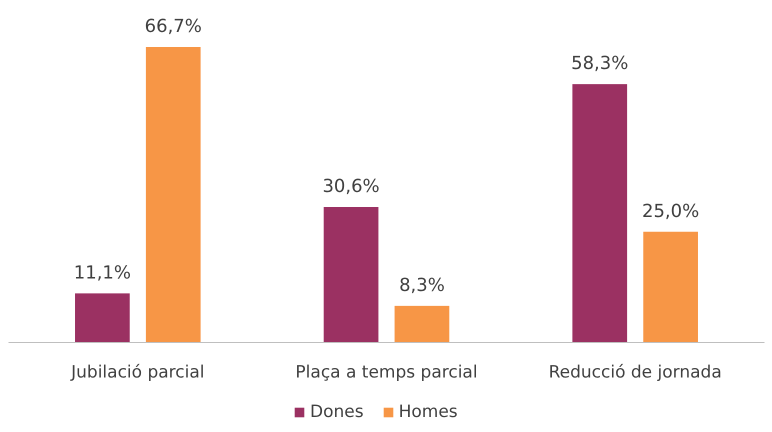 The width and height of the screenshot is (772, 432). I want to click on x-tick-label: Plaça a temps parcial, so click(386, 372).